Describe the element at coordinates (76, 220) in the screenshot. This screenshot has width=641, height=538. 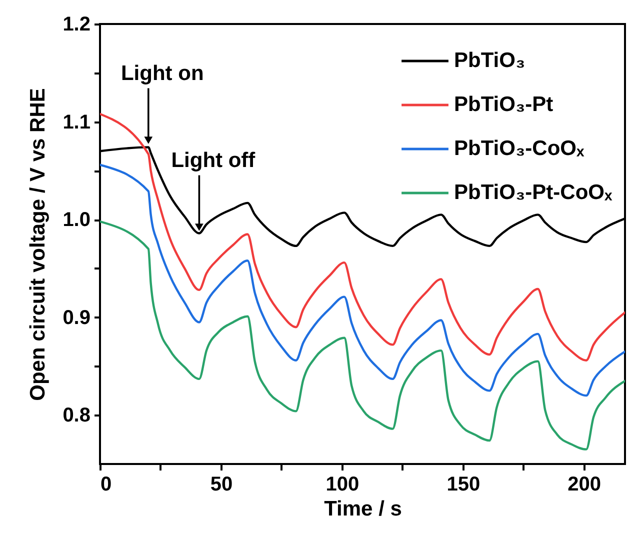
I see `y-tick-label: 1.0` at that location.